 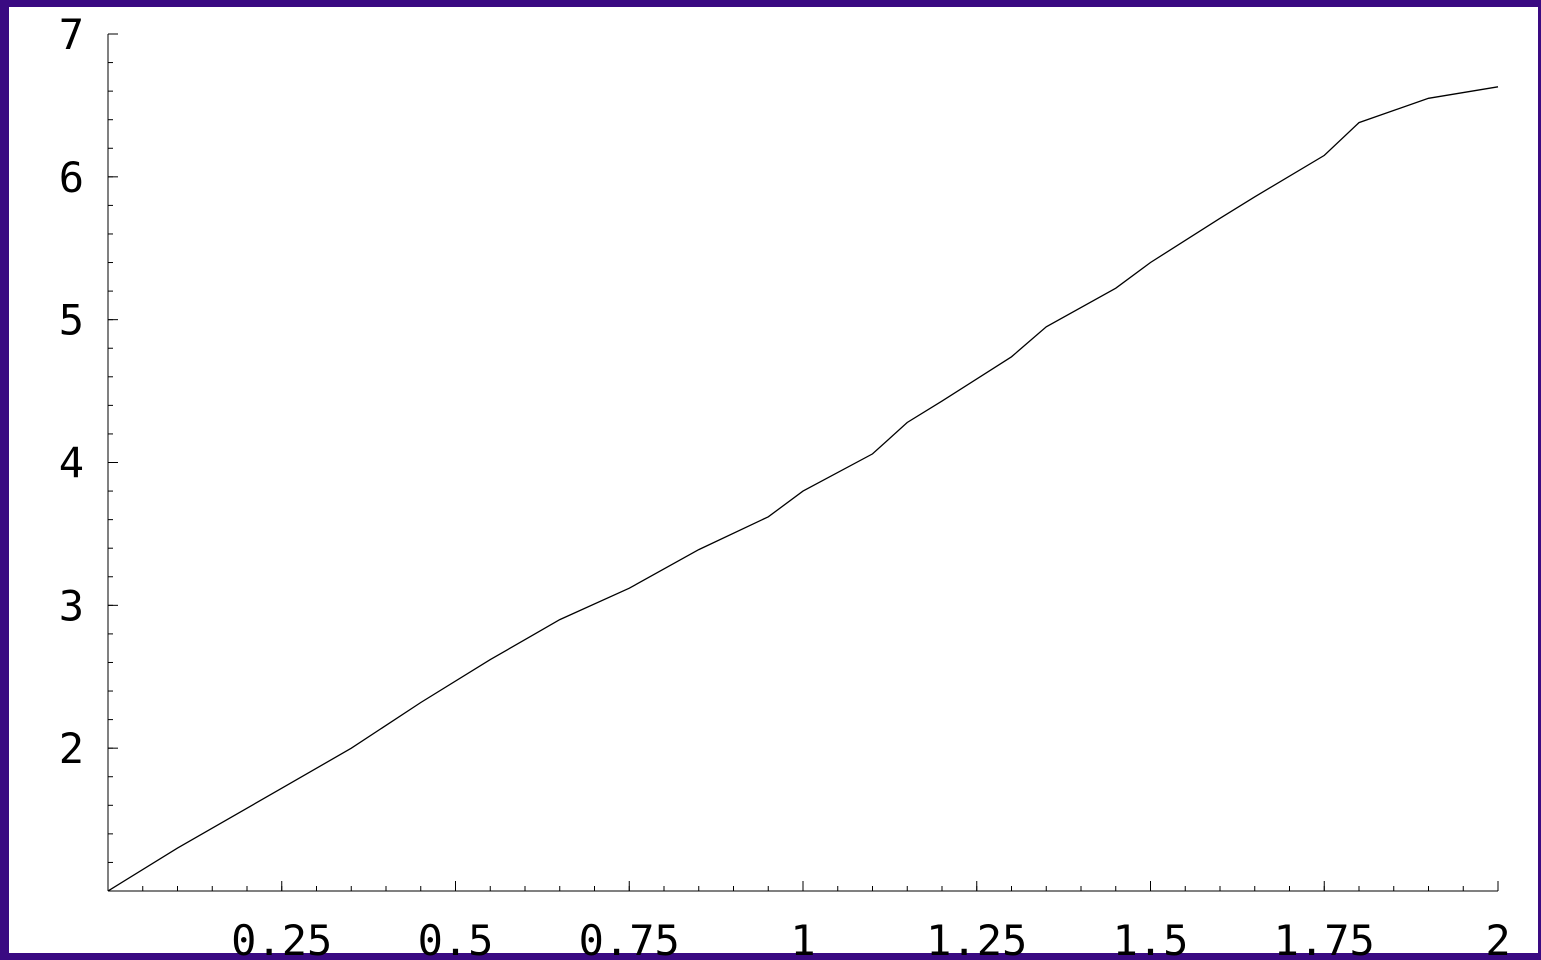 I want to click on x-tick-label: 1.25, so click(x=976, y=938).